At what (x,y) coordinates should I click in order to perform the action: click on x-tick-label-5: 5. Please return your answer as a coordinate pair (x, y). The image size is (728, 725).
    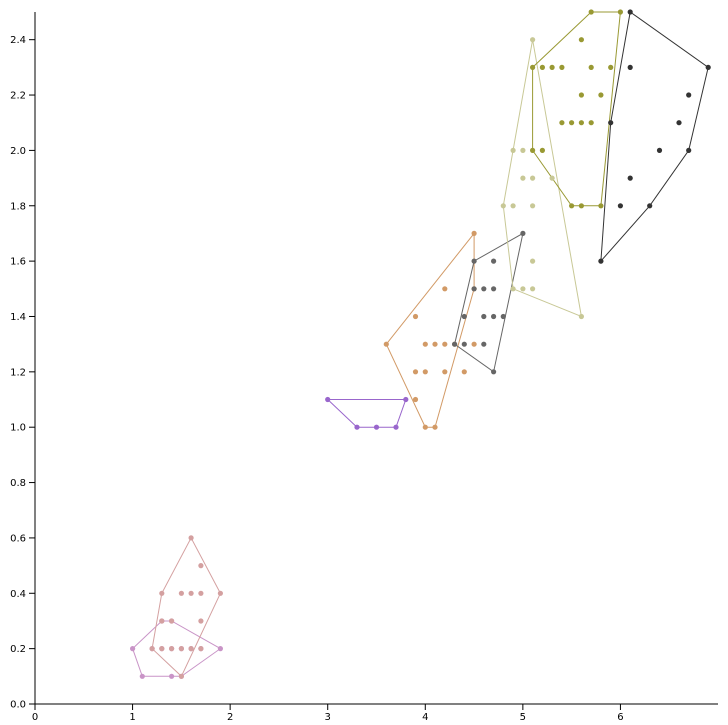
    Looking at the image, I should click on (523, 717).